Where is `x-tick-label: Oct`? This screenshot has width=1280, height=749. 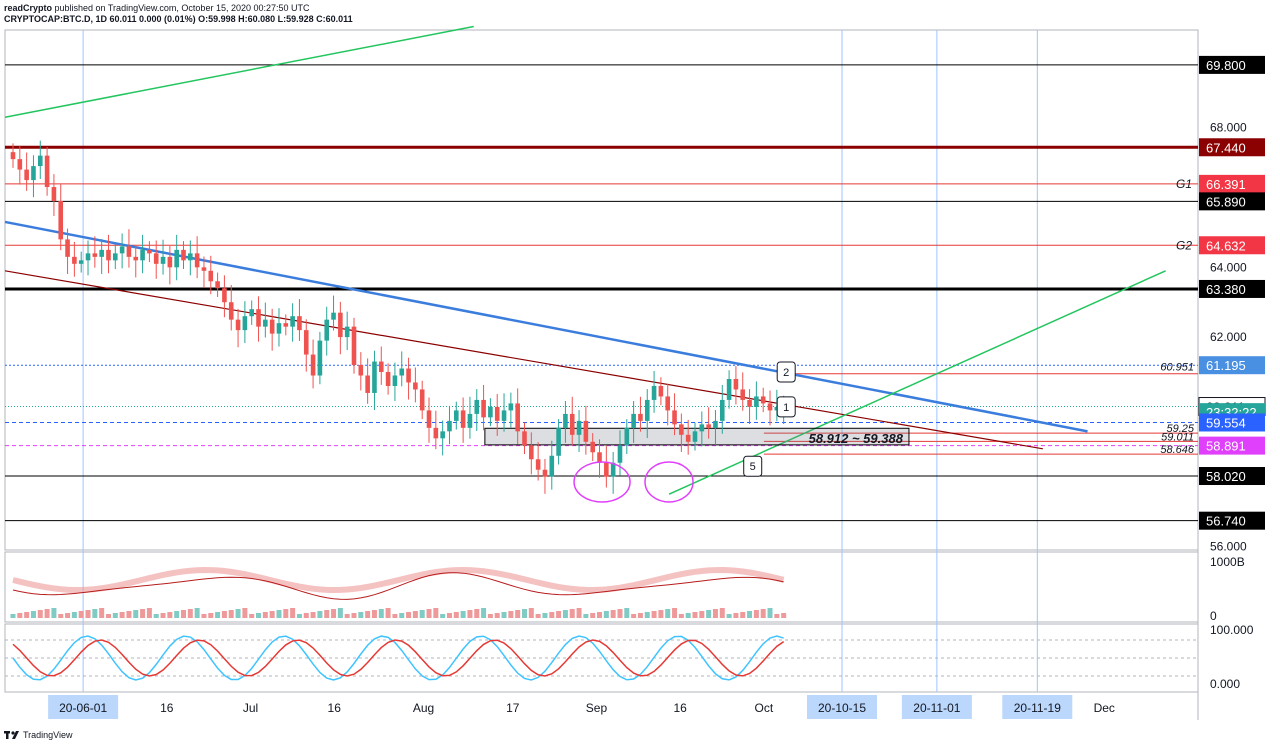 x-tick-label: Oct is located at coordinates (764, 708).